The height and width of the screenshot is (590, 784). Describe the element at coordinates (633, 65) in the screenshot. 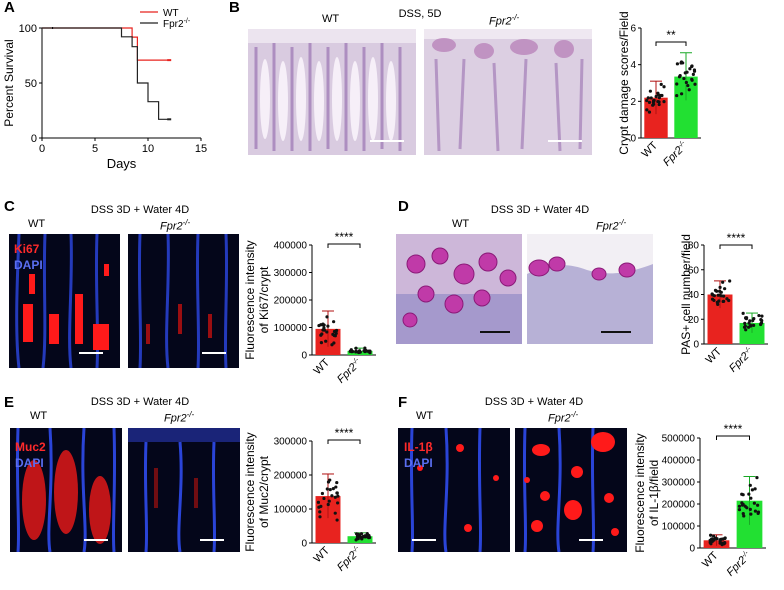

I see `y-tick-label: 4` at that location.